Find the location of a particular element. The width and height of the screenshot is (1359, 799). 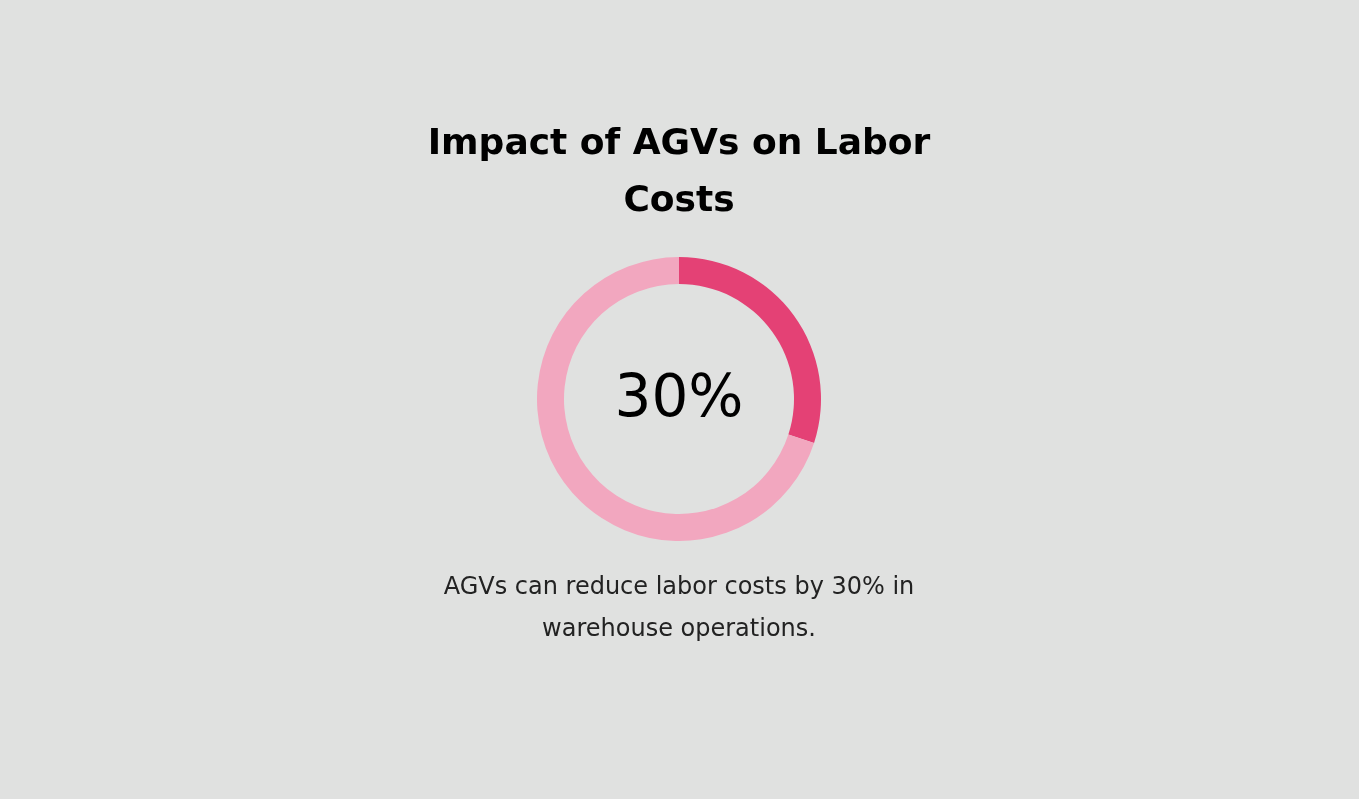

data-label: 30% is located at coordinates (679, 396).